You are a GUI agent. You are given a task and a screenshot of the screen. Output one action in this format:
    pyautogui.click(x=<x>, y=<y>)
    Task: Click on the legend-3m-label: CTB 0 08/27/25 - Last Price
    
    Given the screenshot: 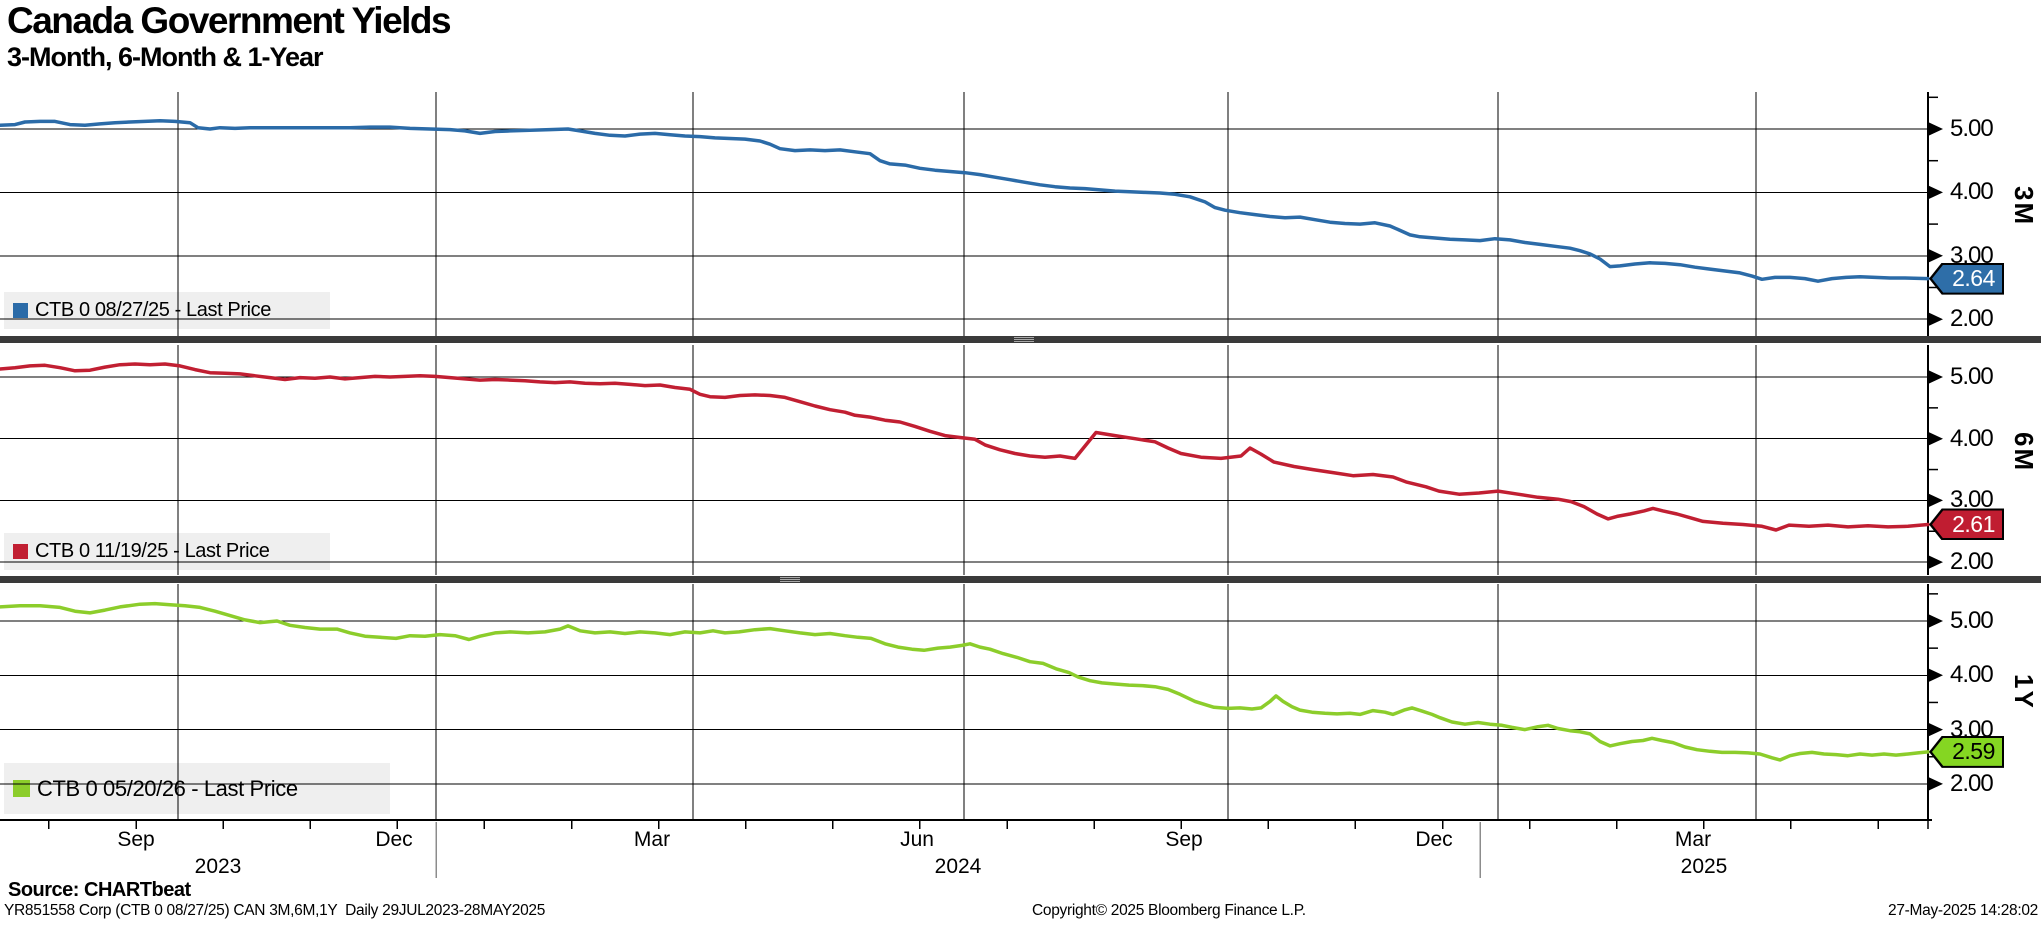 What is the action you would take?
    pyautogui.click(x=153, y=310)
    